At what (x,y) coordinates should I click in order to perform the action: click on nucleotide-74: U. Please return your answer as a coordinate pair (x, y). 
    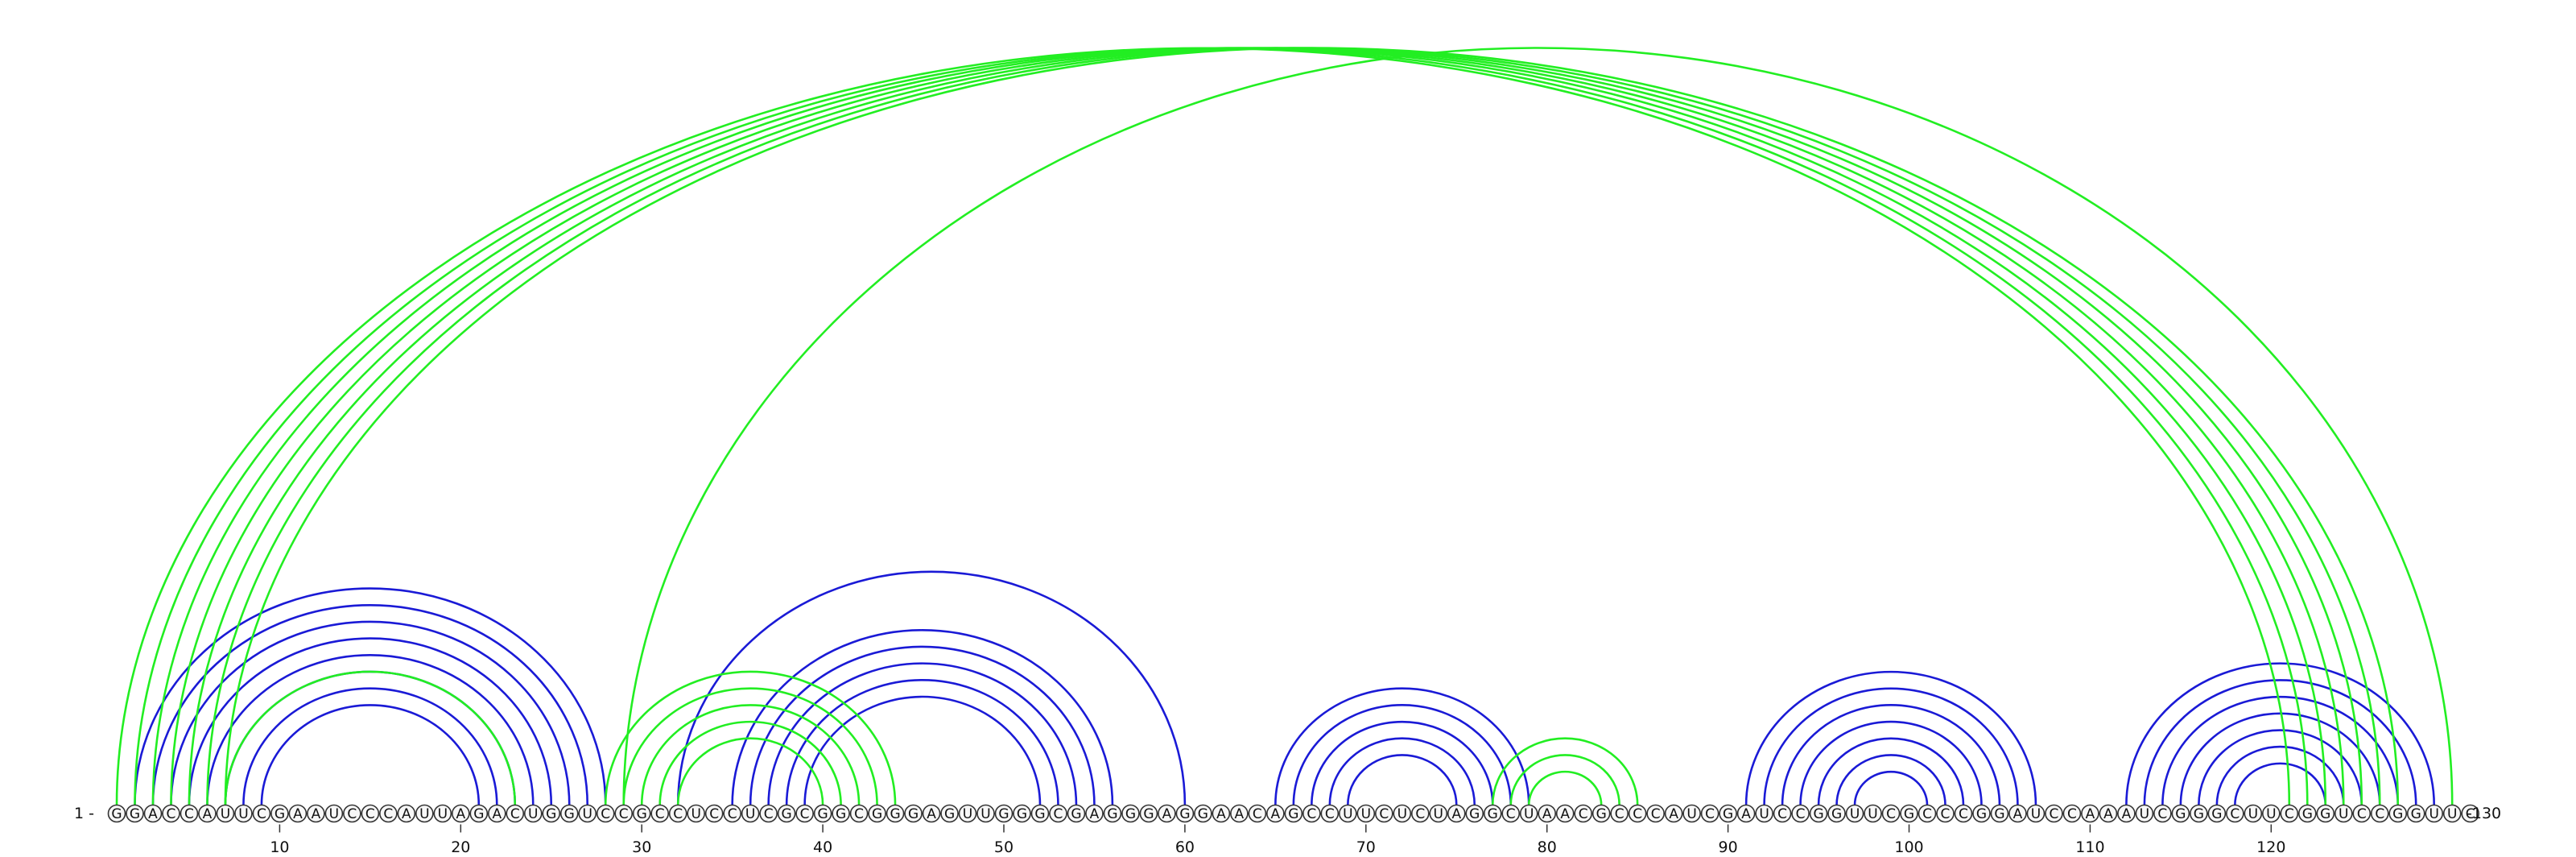
    Looking at the image, I should click on (1438, 813).